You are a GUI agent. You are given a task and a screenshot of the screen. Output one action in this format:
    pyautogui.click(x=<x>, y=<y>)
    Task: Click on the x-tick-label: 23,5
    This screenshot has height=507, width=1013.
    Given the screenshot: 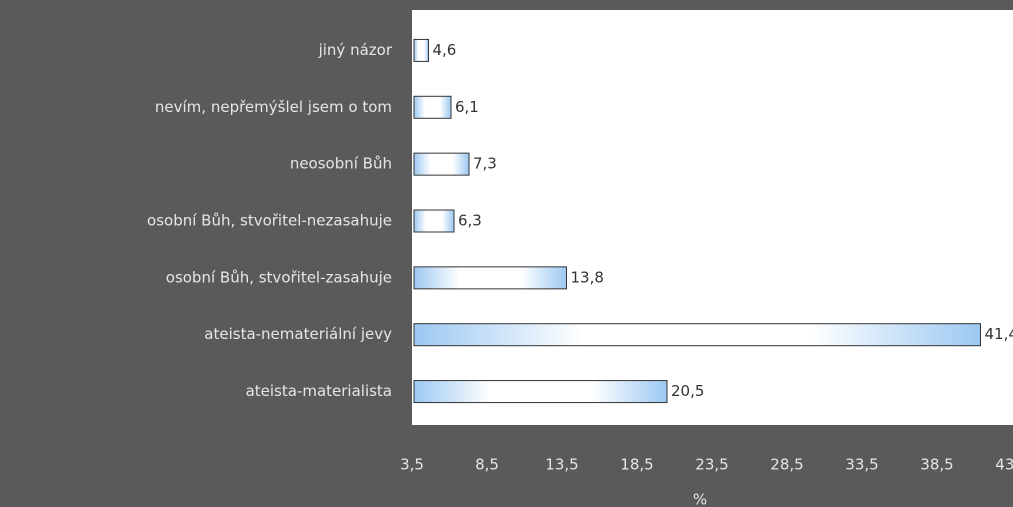 What is the action you would take?
    pyautogui.click(x=711, y=465)
    